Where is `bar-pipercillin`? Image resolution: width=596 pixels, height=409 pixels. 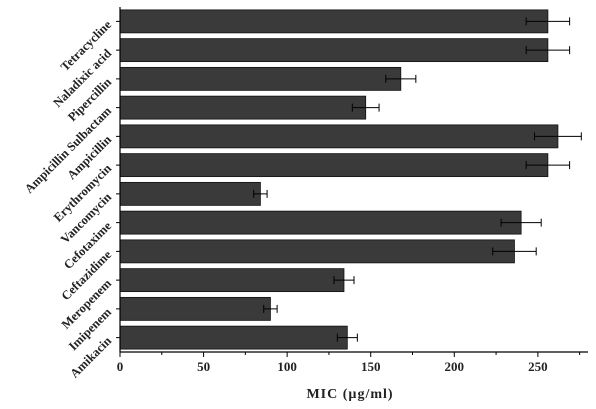
bar-pipercillin is located at coordinates (260, 78).